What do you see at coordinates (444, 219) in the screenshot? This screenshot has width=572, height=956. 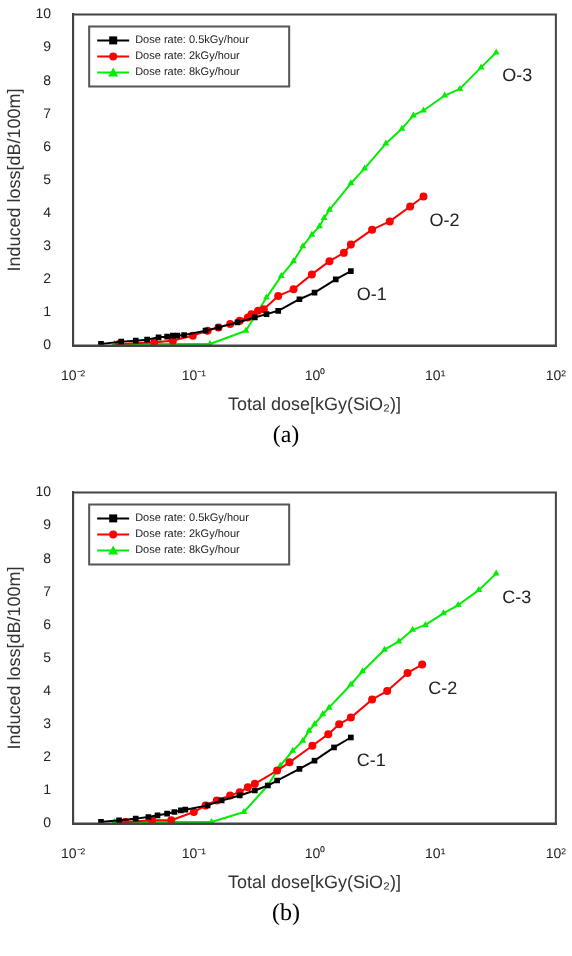 I see `annotation: O-2` at bounding box center [444, 219].